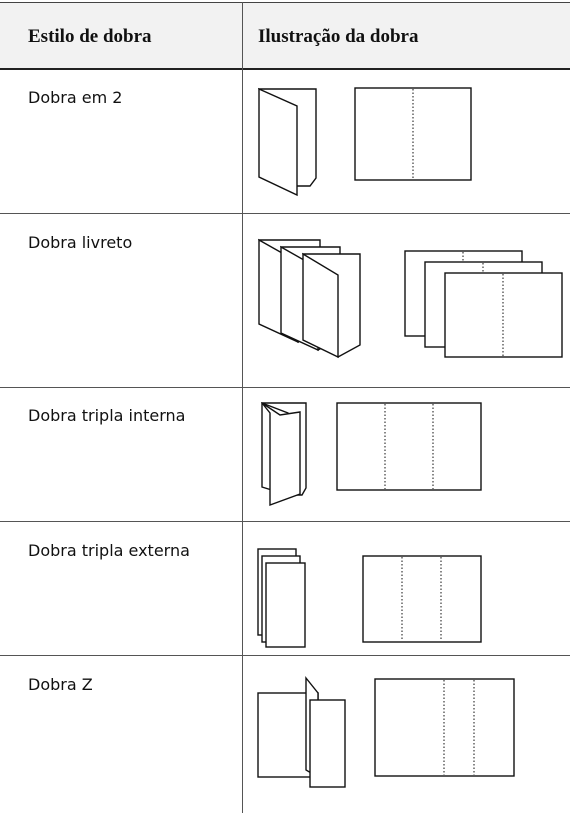  What do you see at coordinates (80, 242) in the screenshot?
I see `row-label: Dobra livreto` at bounding box center [80, 242].